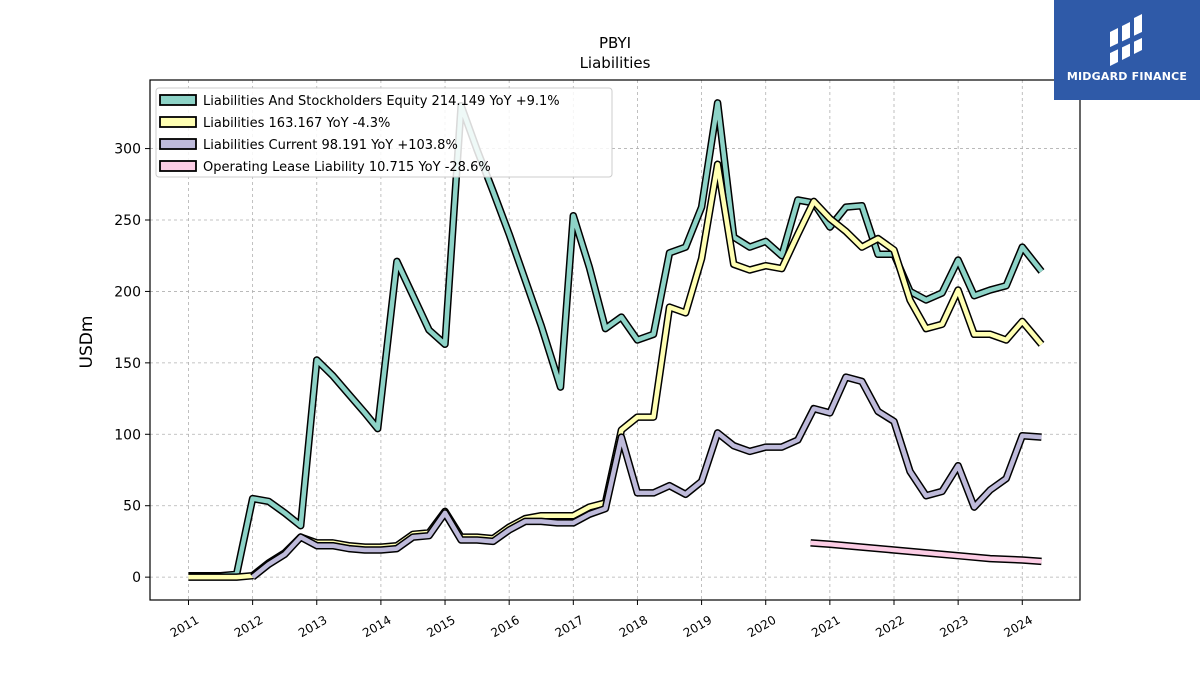 The height and width of the screenshot is (675, 1200). Describe the element at coordinates (376, 626) in the screenshot. I see `x-tick-label: 2014` at that location.